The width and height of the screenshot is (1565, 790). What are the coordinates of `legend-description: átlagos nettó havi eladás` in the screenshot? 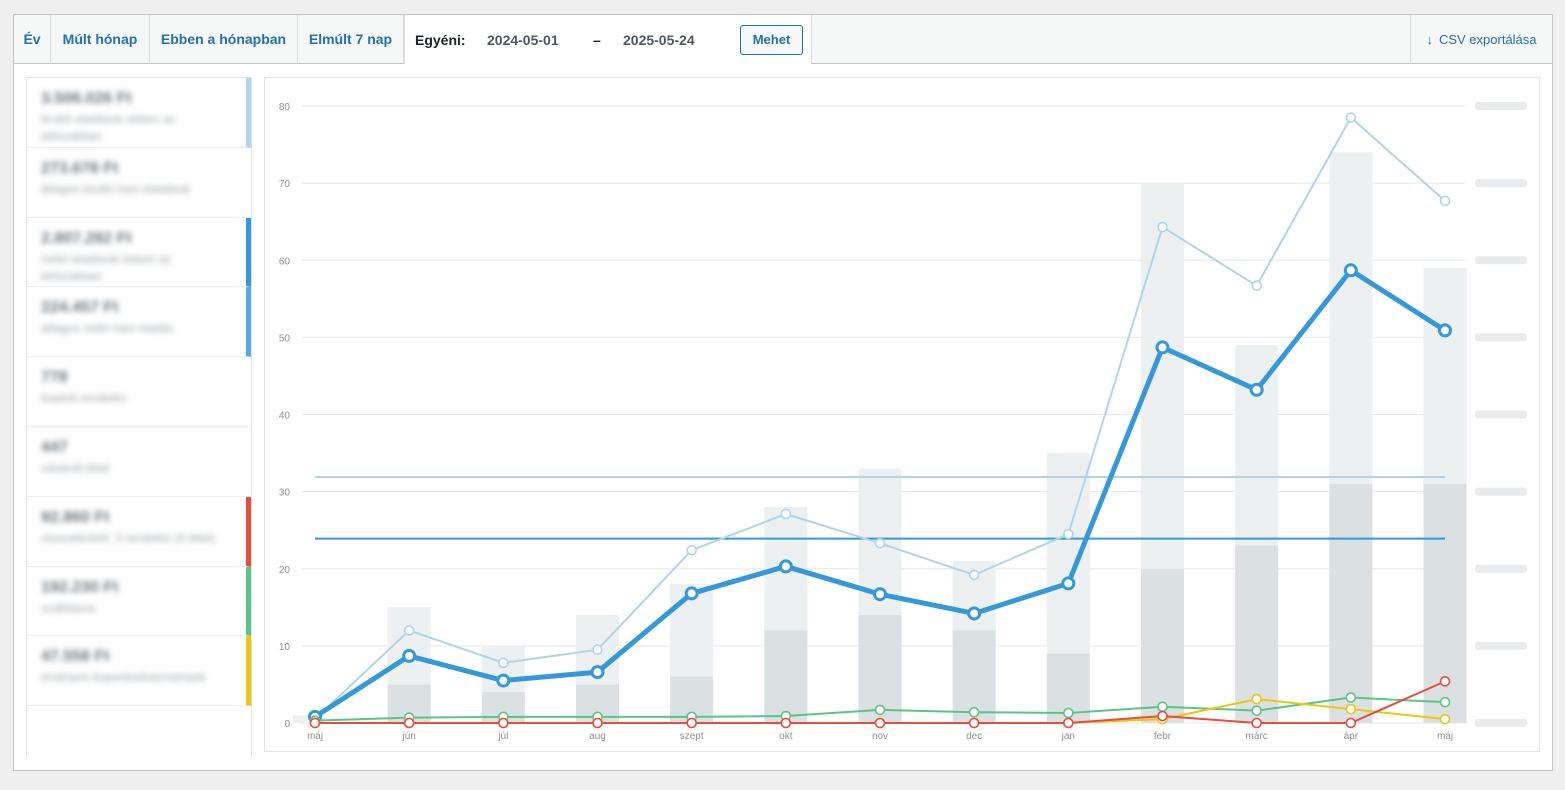 It's located at (107, 328).